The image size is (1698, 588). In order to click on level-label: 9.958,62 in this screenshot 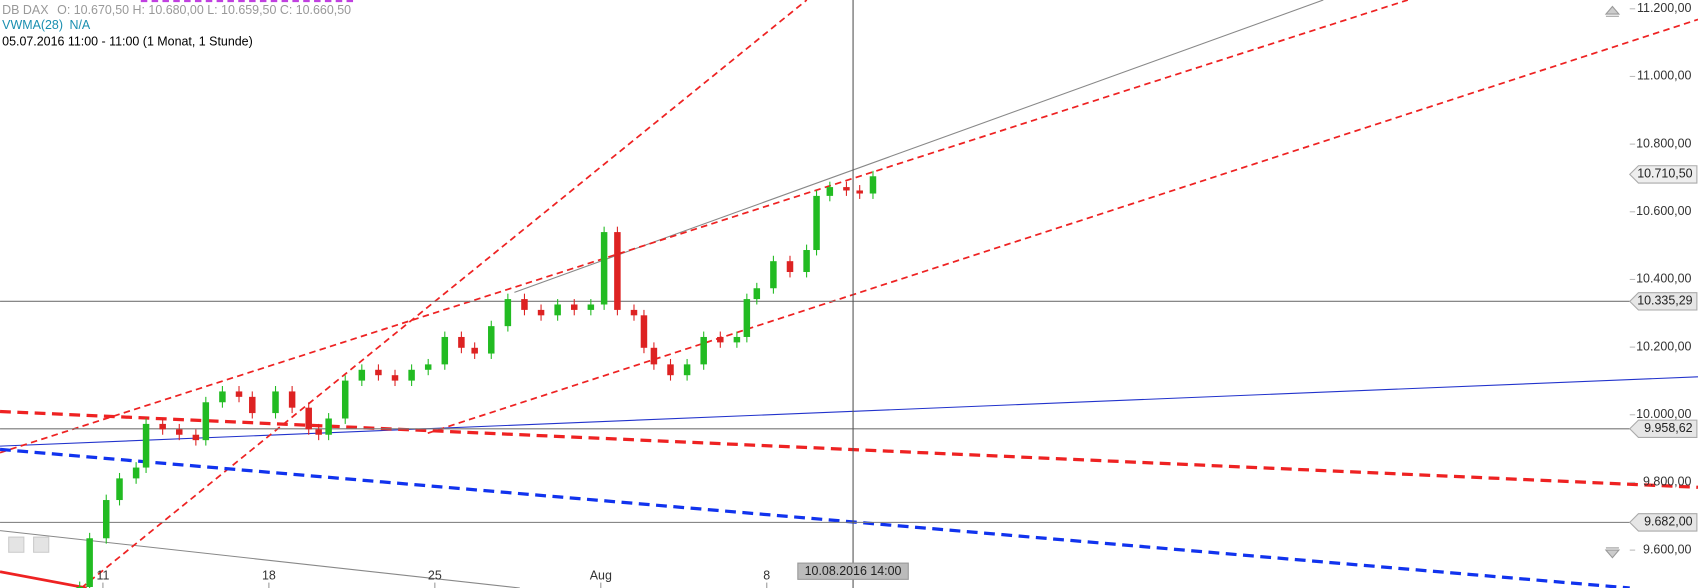, I will do `click(1668, 428)`.